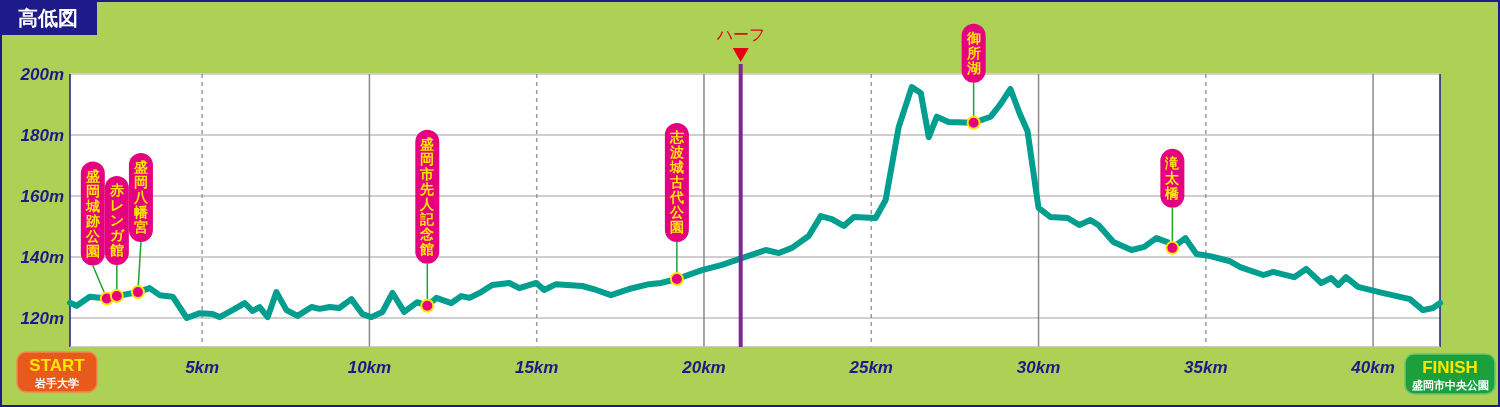  I want to click on annotation: 盛岡城跡公園, so click(92, 213).